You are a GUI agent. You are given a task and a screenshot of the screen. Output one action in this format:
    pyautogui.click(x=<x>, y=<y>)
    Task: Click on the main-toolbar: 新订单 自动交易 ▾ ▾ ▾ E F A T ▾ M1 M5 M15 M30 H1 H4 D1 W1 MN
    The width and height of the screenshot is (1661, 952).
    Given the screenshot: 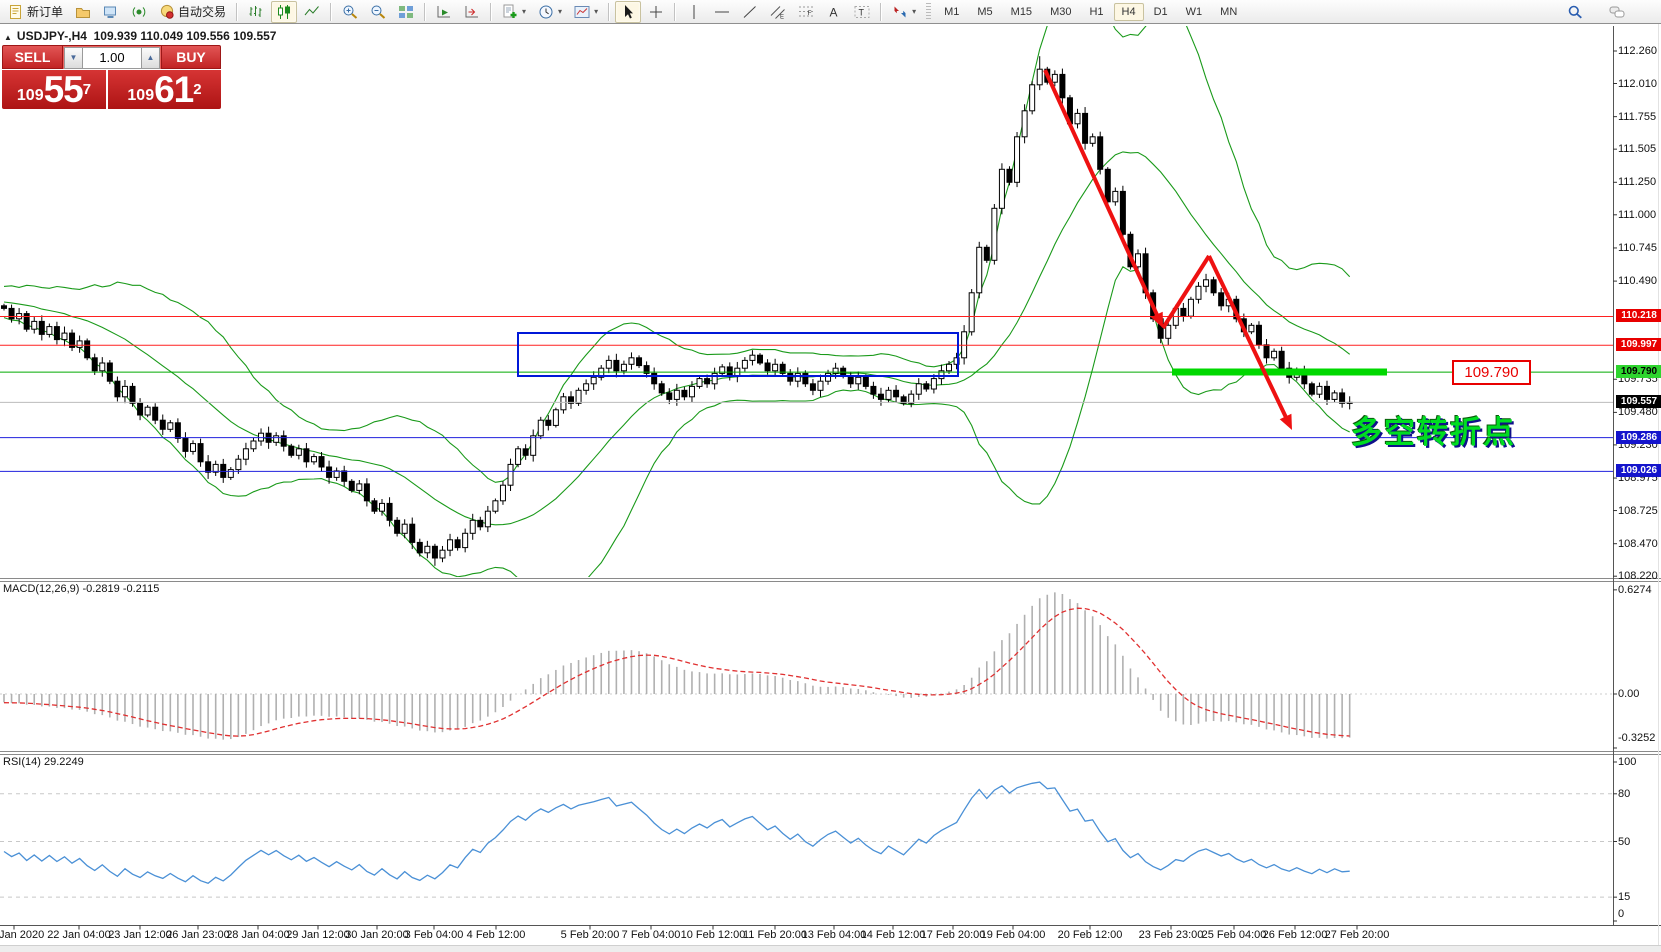 What is the action you would take?
    pyautogui.click(x=830, y=12)
    